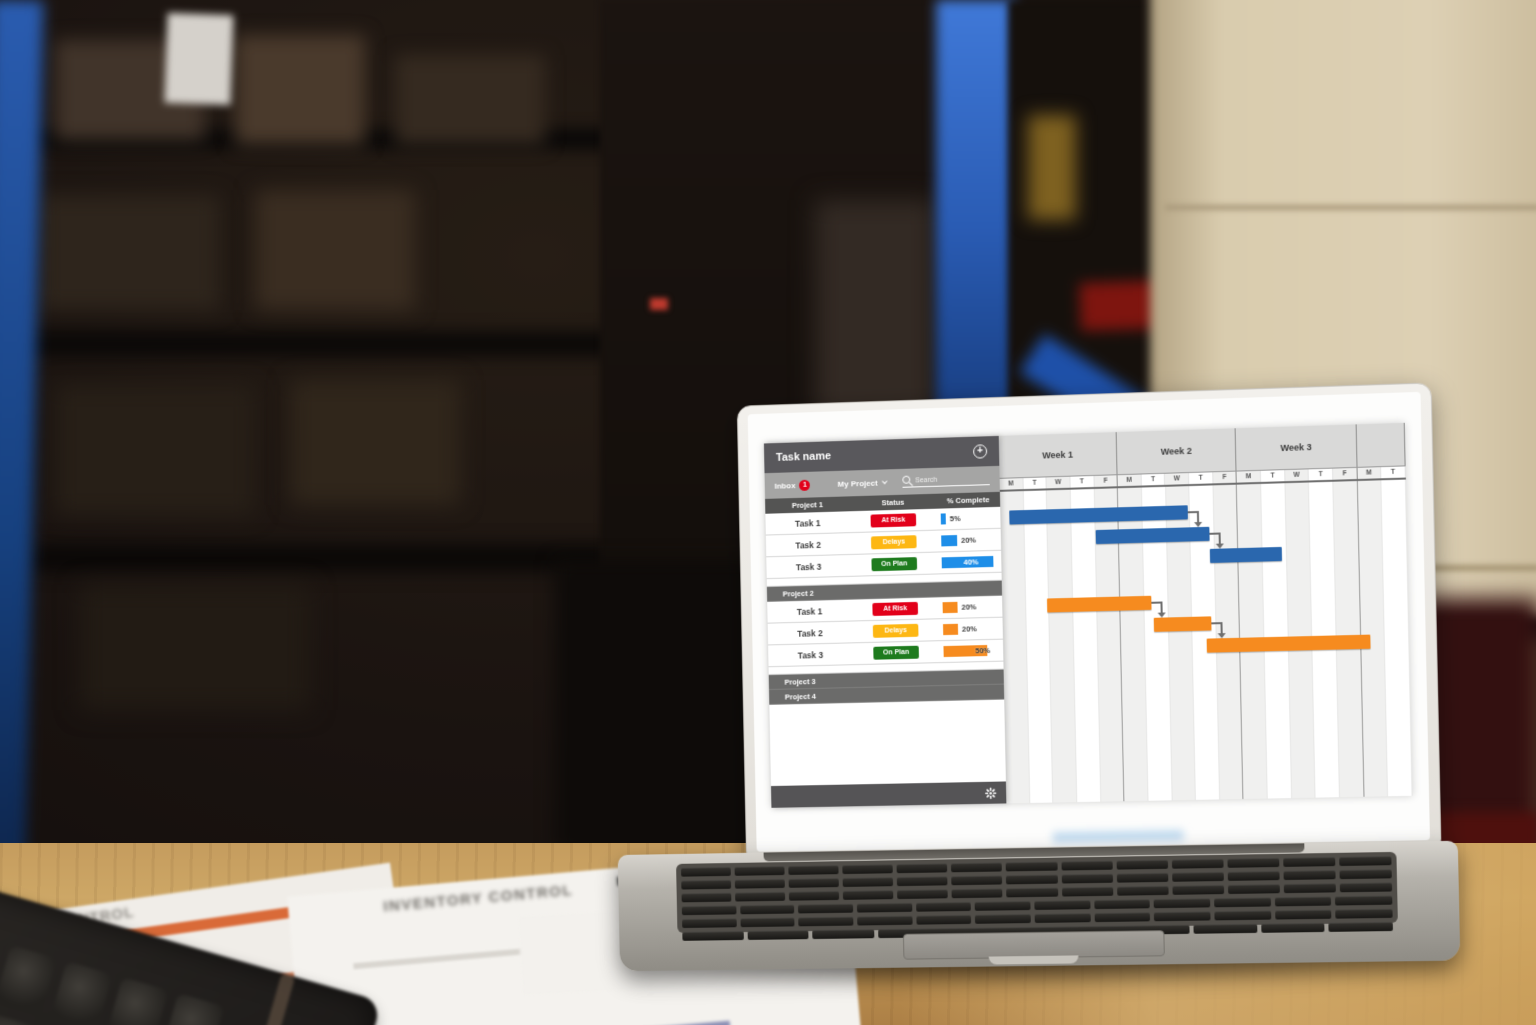 This screenshot has width=1536, height=1025. Describe the element at coordinates (803, 457) in the screenshot. I see `page-title: Task name` at that location.